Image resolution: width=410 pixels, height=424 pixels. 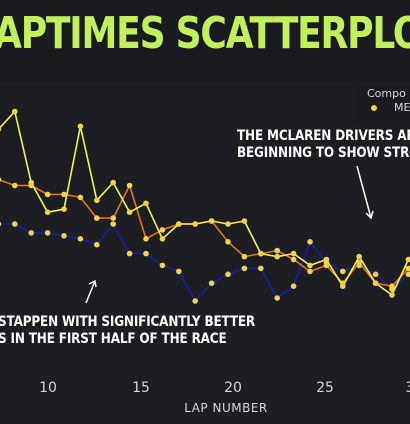 What do you see at coordinates (233, 388) in the screenshot?
I see `x-tick-label: 20` at bounding box center [233, 388].